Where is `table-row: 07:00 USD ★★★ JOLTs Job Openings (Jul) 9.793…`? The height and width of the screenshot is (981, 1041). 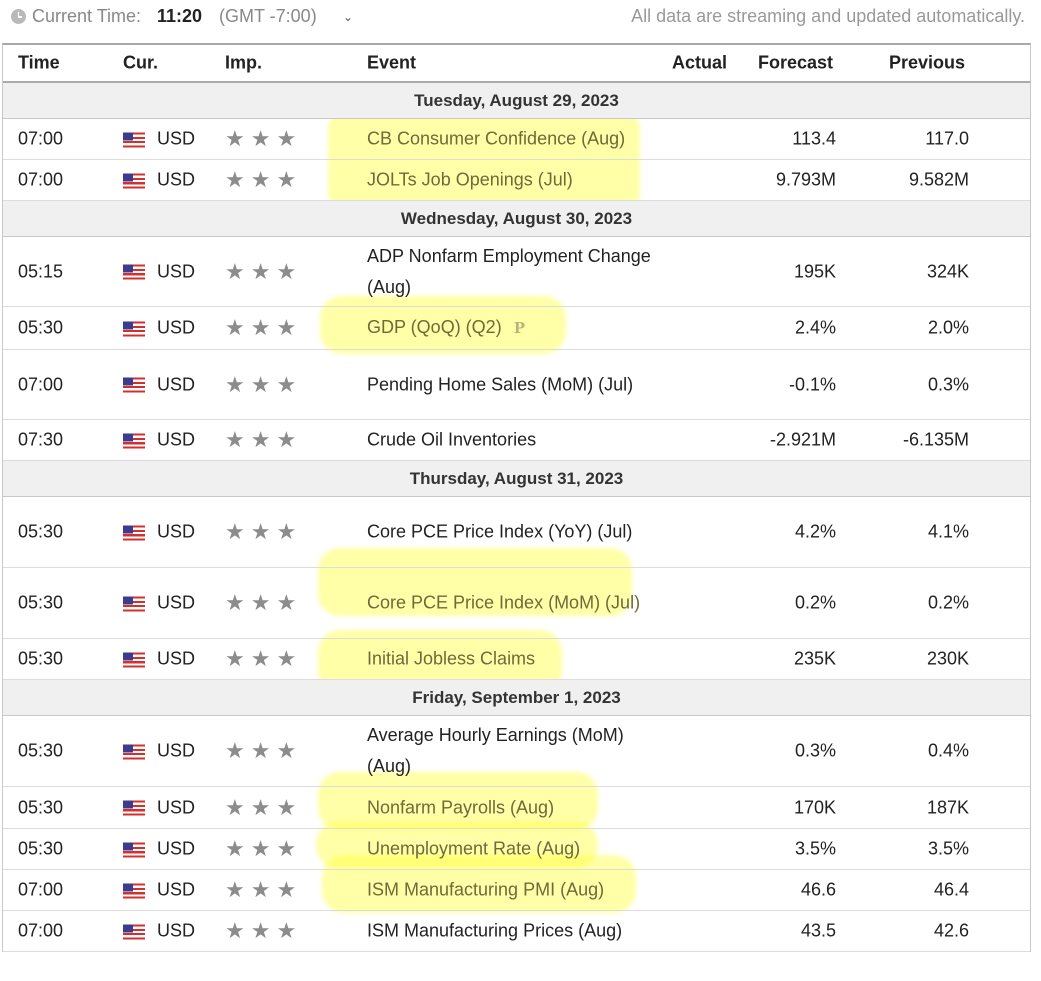 table-row: 07:00 USD ★★★ JOLTs Job Openings (Jul) 9.793… is located at coordinates (516, 180).